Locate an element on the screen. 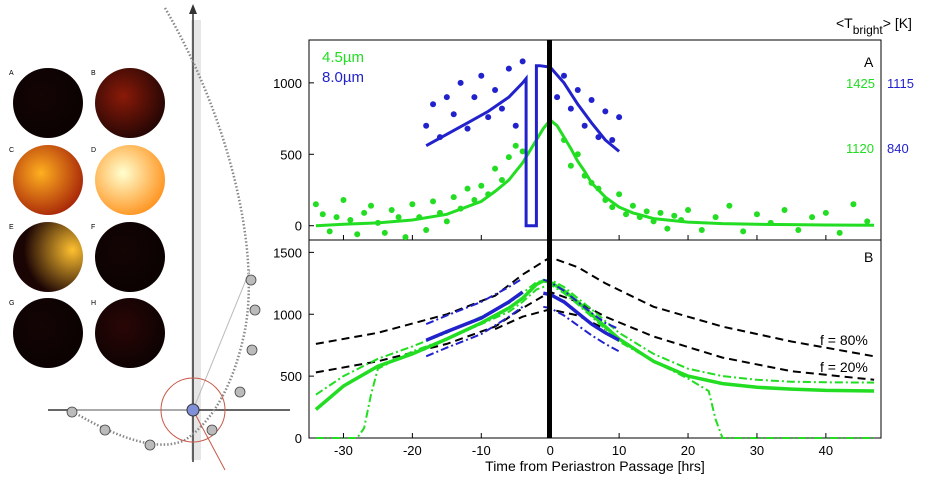  sphere-letter: H is located at coordinates (93, 303).